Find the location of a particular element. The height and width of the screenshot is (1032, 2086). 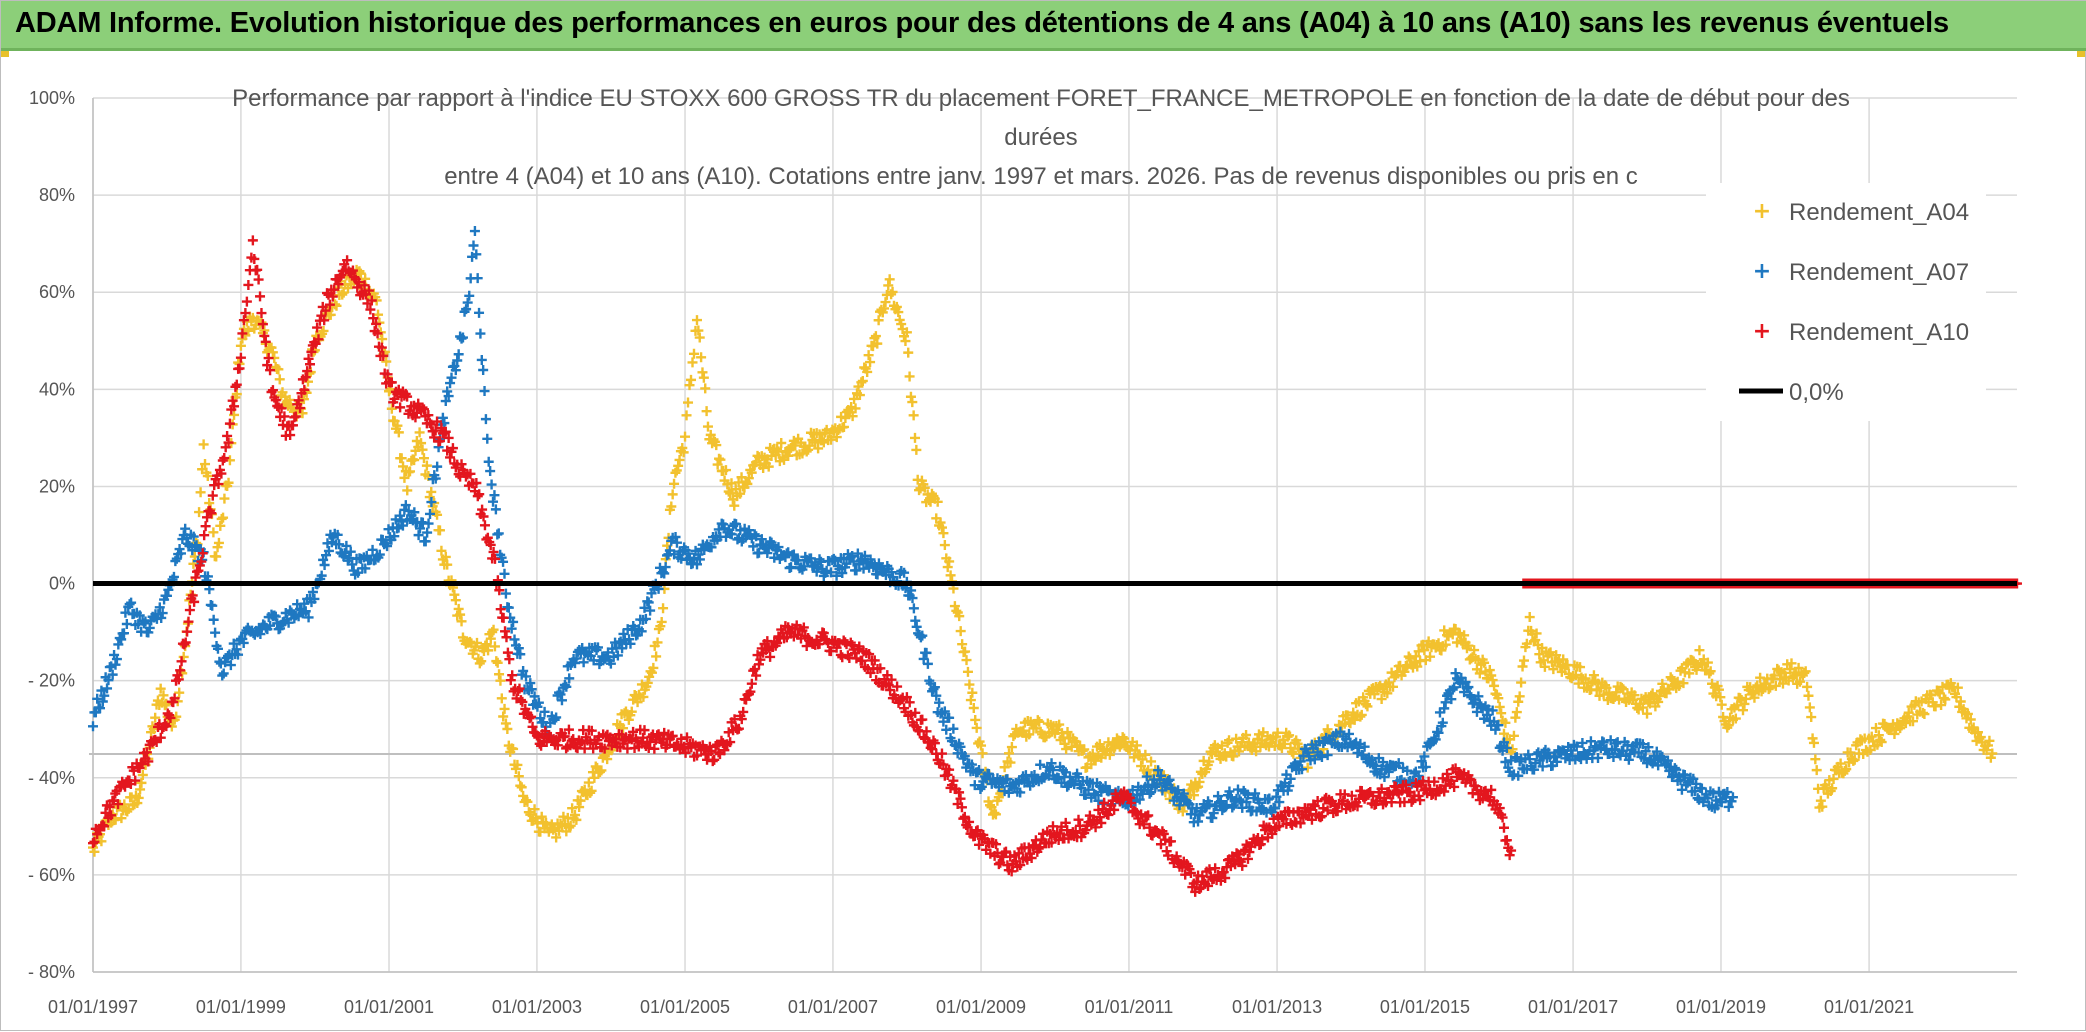

legend-label-a10: Rendement_A10 is located at coordinates (1879, 332).